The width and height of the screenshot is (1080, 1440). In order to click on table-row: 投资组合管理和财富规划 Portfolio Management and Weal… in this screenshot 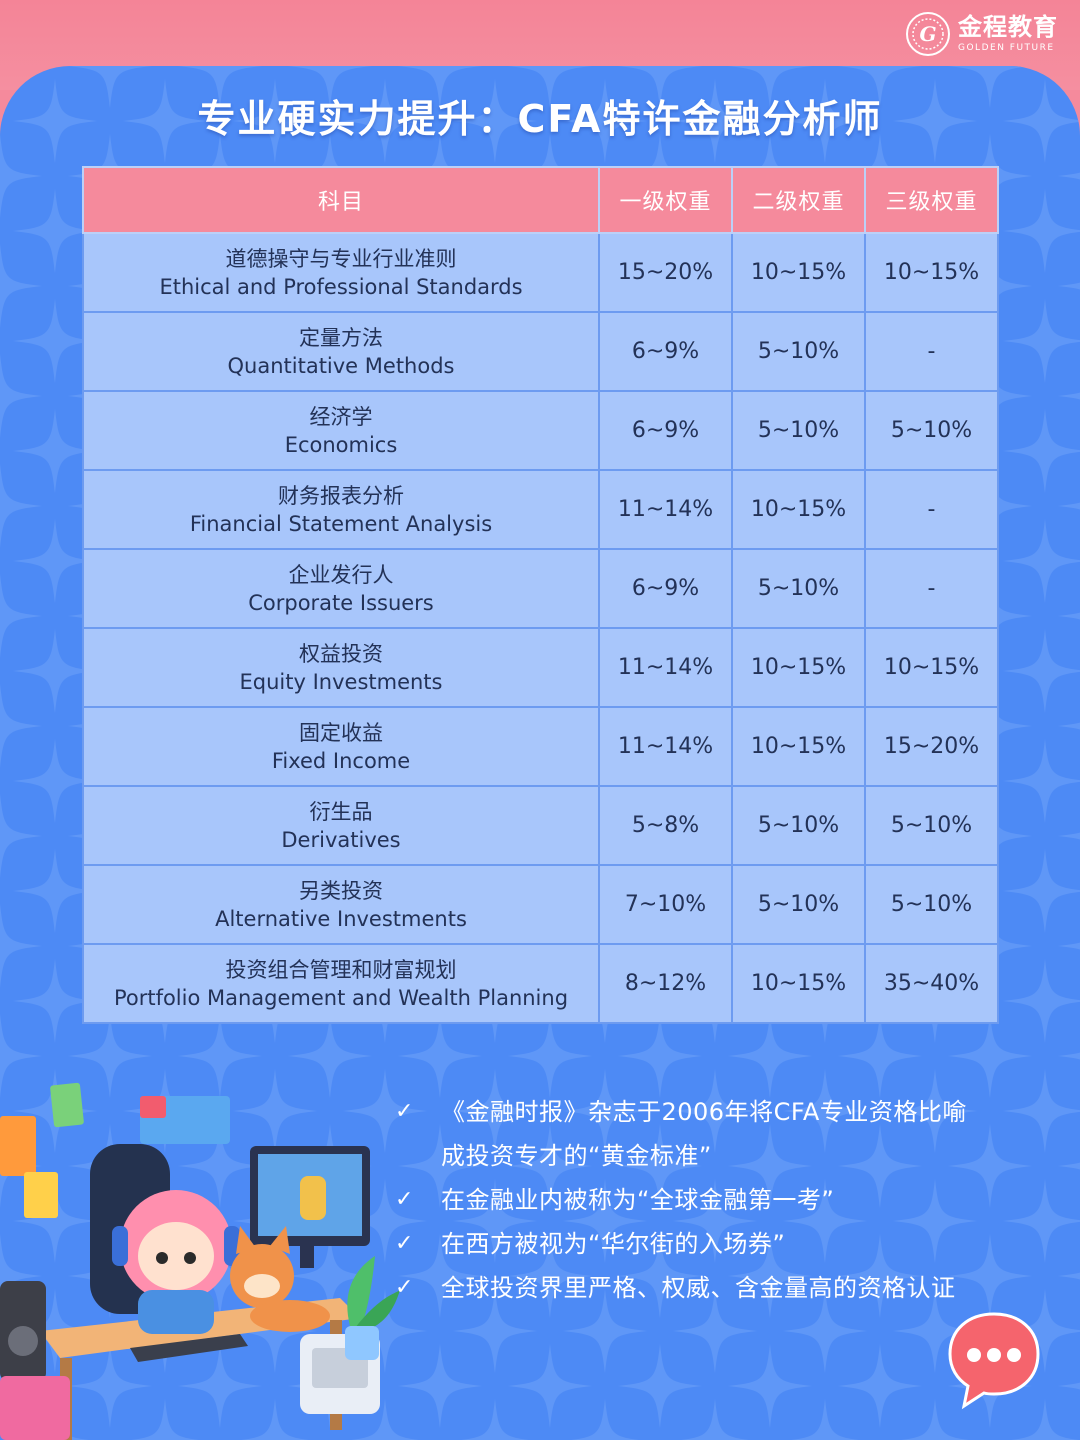, I will do `click(540, 983)`.